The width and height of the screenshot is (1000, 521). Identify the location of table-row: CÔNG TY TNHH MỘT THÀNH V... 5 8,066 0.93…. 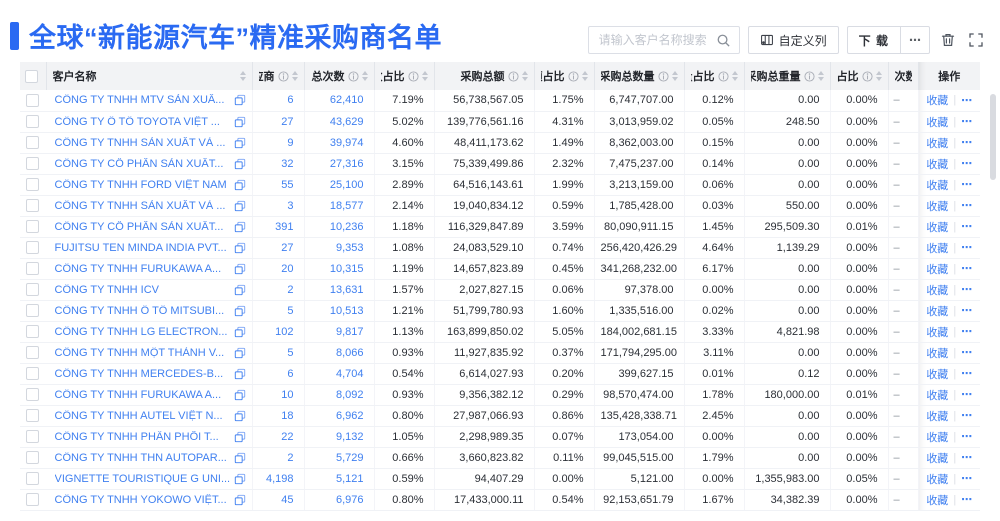
(500, 353).